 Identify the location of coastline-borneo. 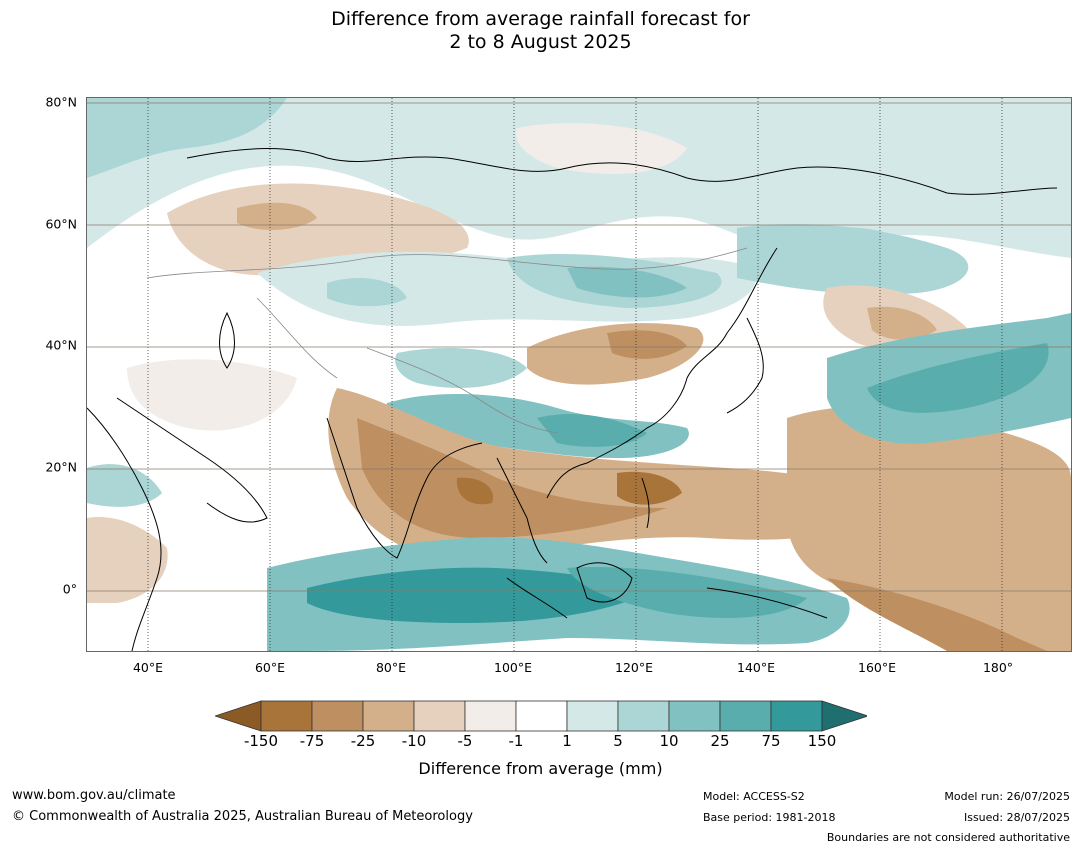
(604, 582).